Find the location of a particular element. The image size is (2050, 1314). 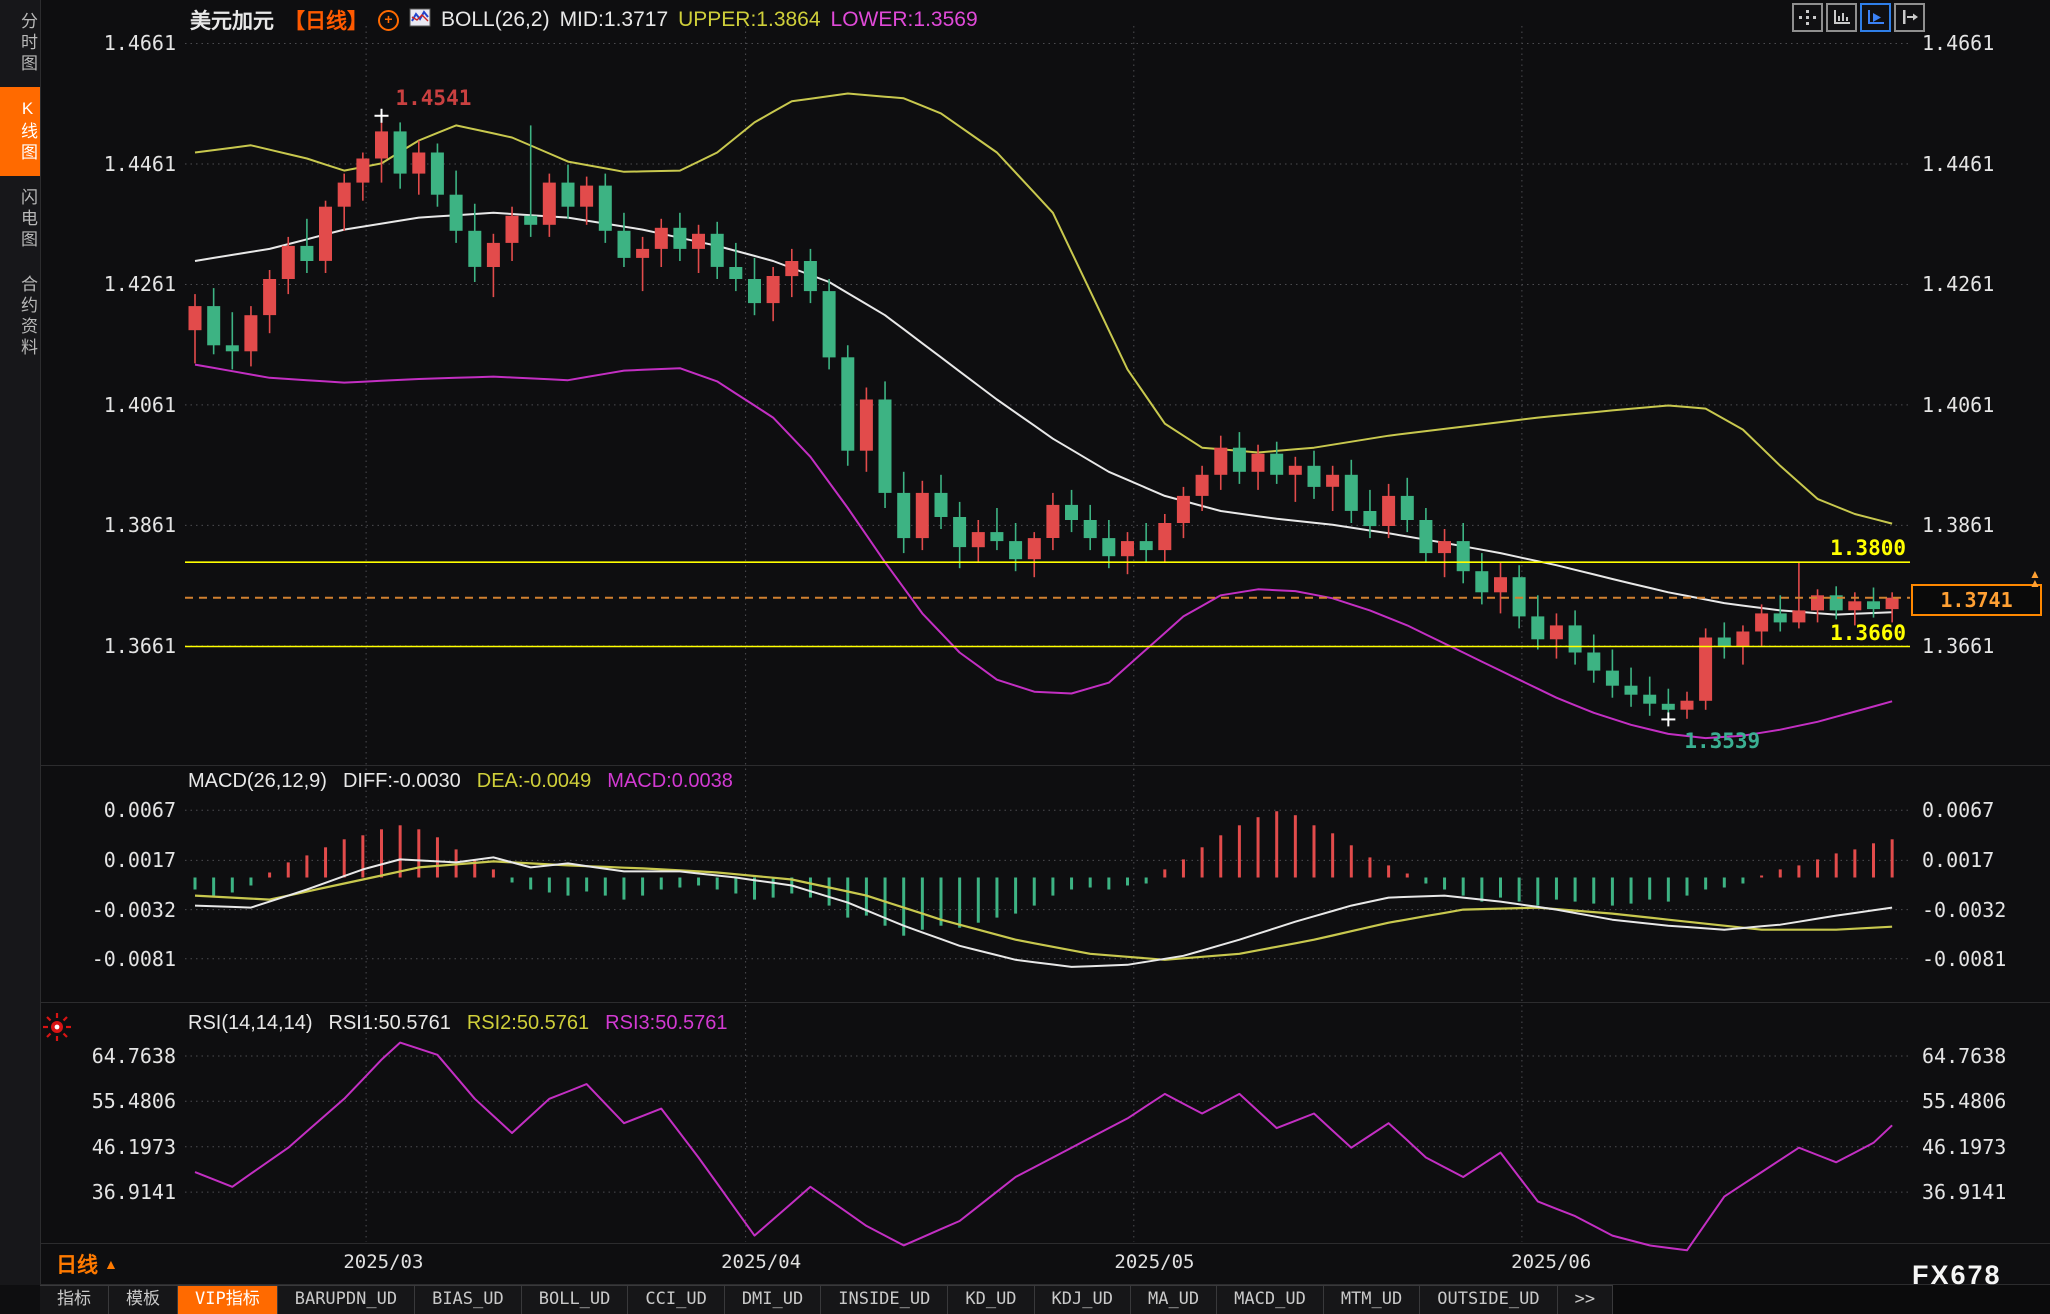

axis-scale-icon is located at coordinates (1841, 17).